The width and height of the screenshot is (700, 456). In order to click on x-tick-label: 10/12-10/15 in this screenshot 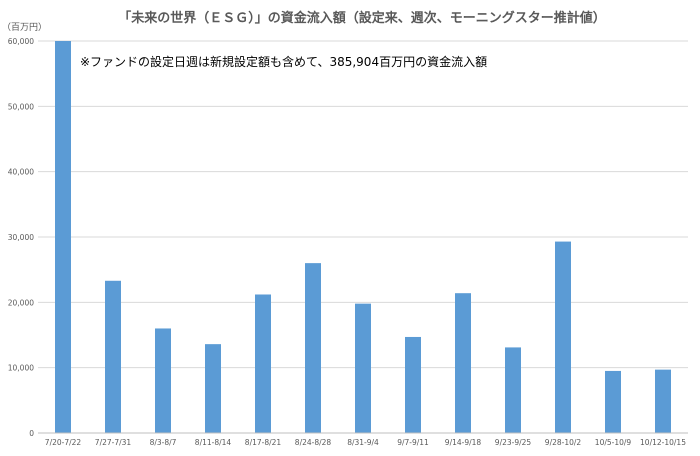, I will do `click(663, 442)`.